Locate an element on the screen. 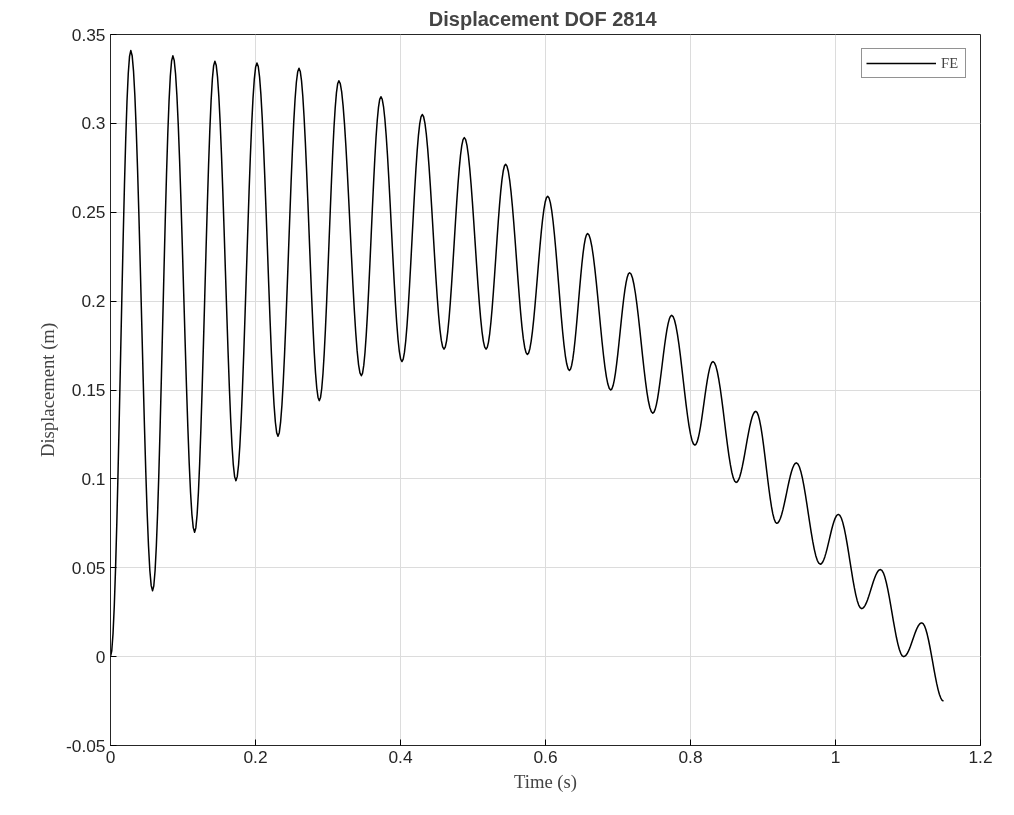  y-tick-label: 0.05 is located at coordinates (88, 567).